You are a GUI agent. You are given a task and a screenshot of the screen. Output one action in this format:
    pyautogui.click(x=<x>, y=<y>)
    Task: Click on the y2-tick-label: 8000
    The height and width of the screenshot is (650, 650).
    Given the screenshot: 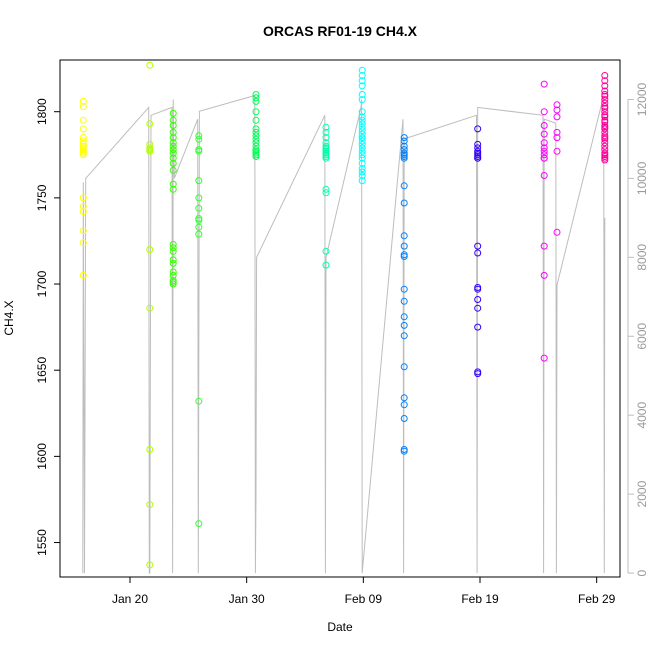 What is the action you would take?
    pyautogui.click(x=642, y=257)
    